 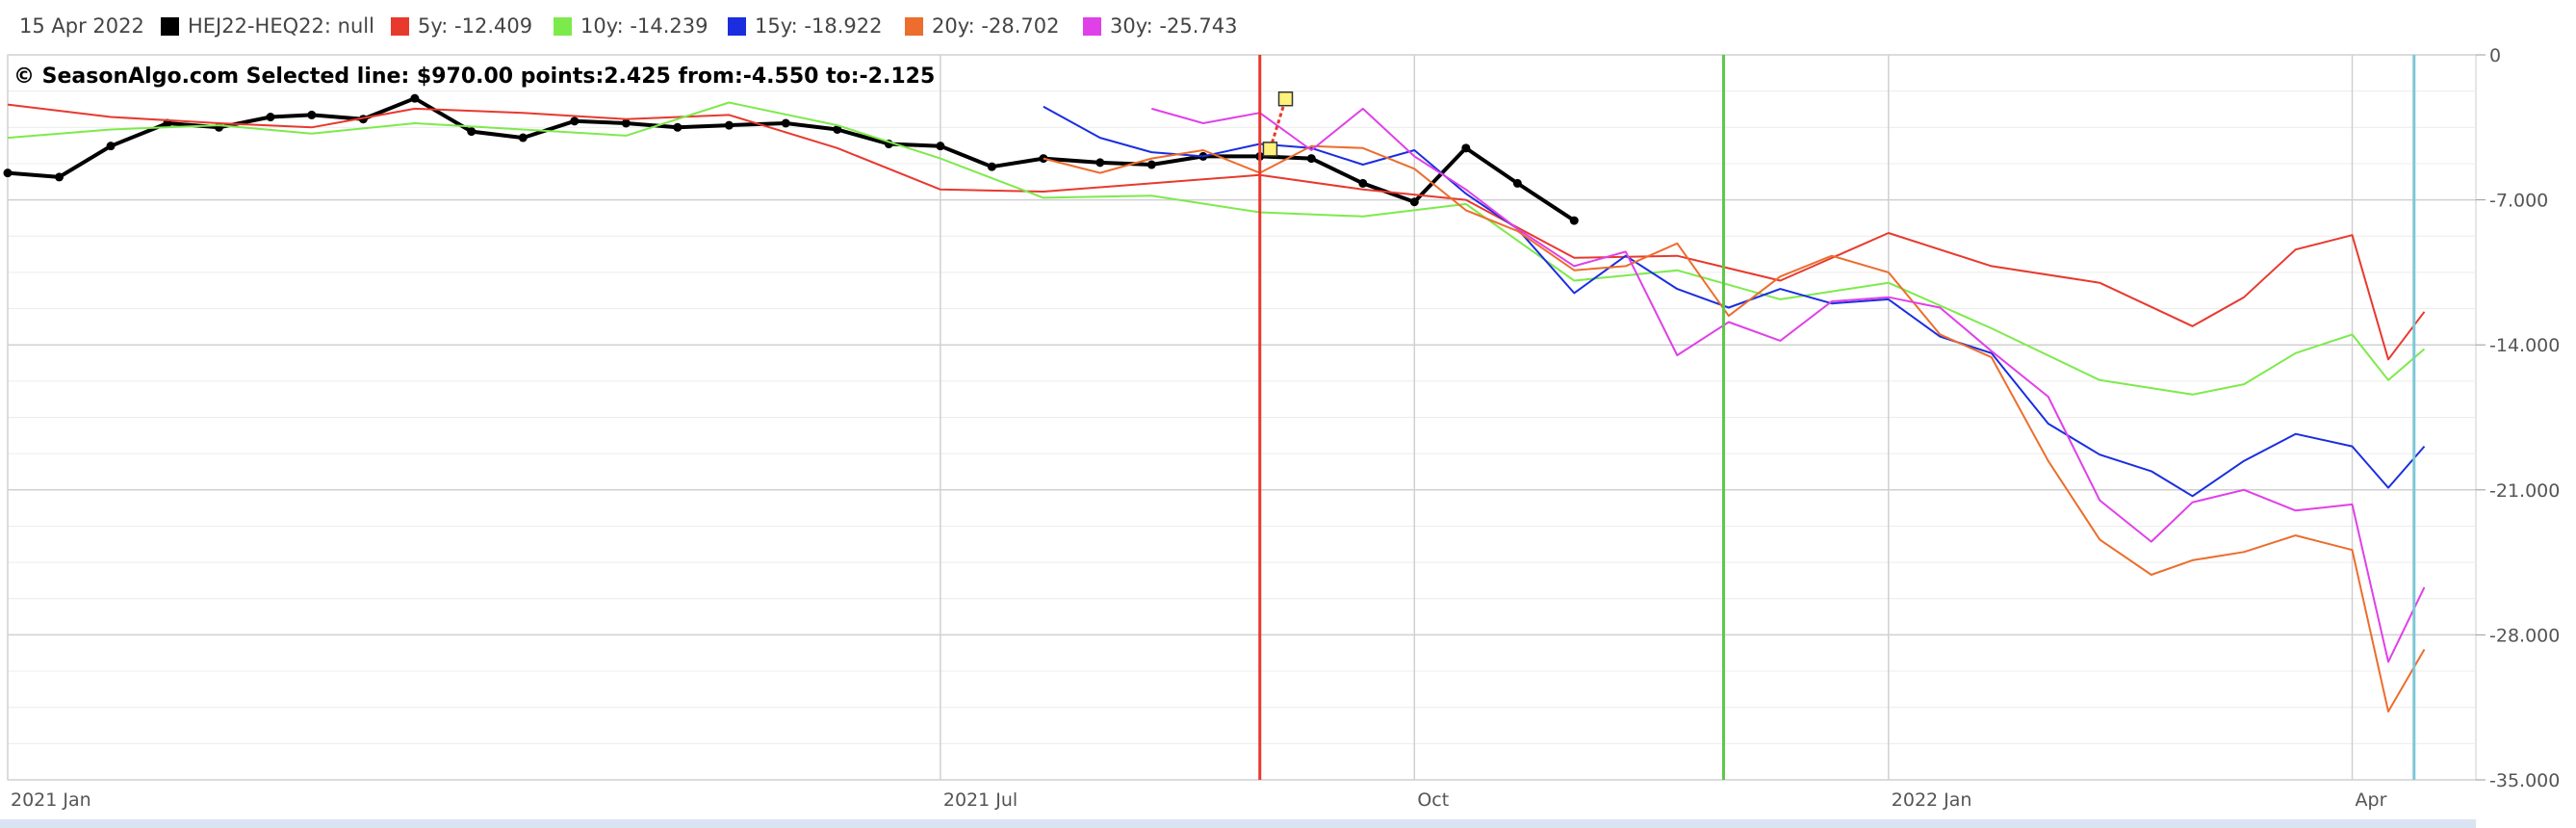 What do you see at coordinates (981, 800) in the screenshot?
I see `x-tick-label: 2021 Jul` at bounding box center [981, 800].